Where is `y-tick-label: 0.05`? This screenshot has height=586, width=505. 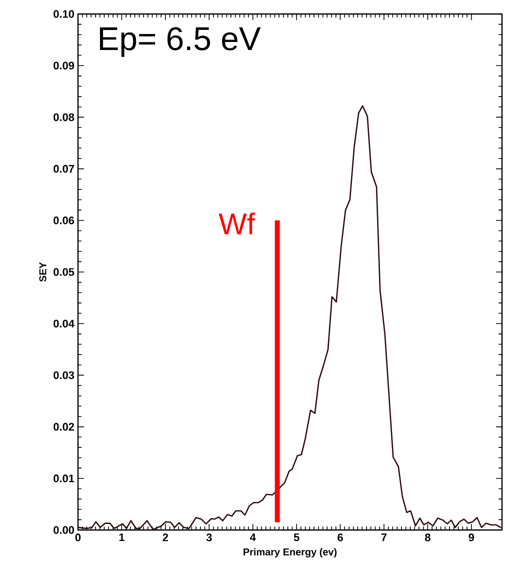 y-tick-label: 0.05 is located at coordinates (64, 272).